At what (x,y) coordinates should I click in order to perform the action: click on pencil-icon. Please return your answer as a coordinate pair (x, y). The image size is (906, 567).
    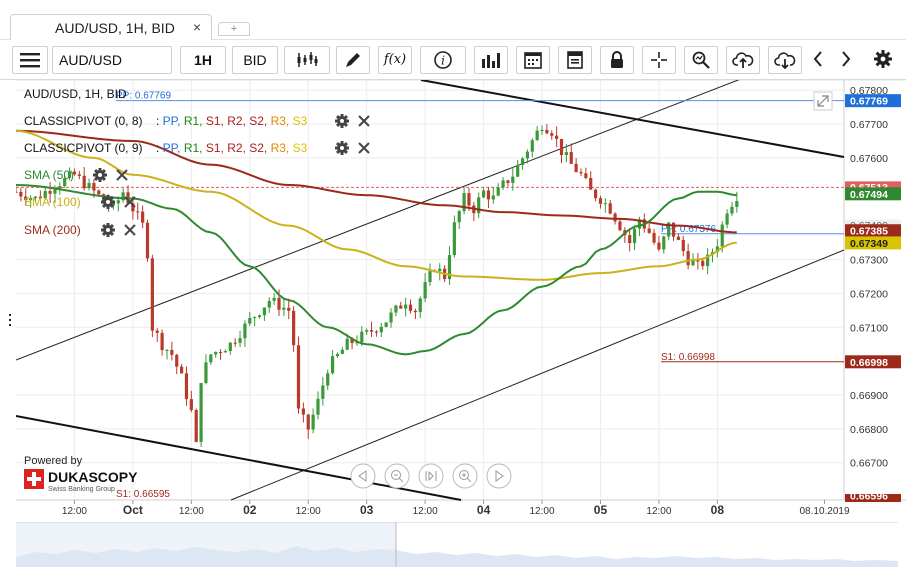
    Looking at the image, I should click on (353, 60).